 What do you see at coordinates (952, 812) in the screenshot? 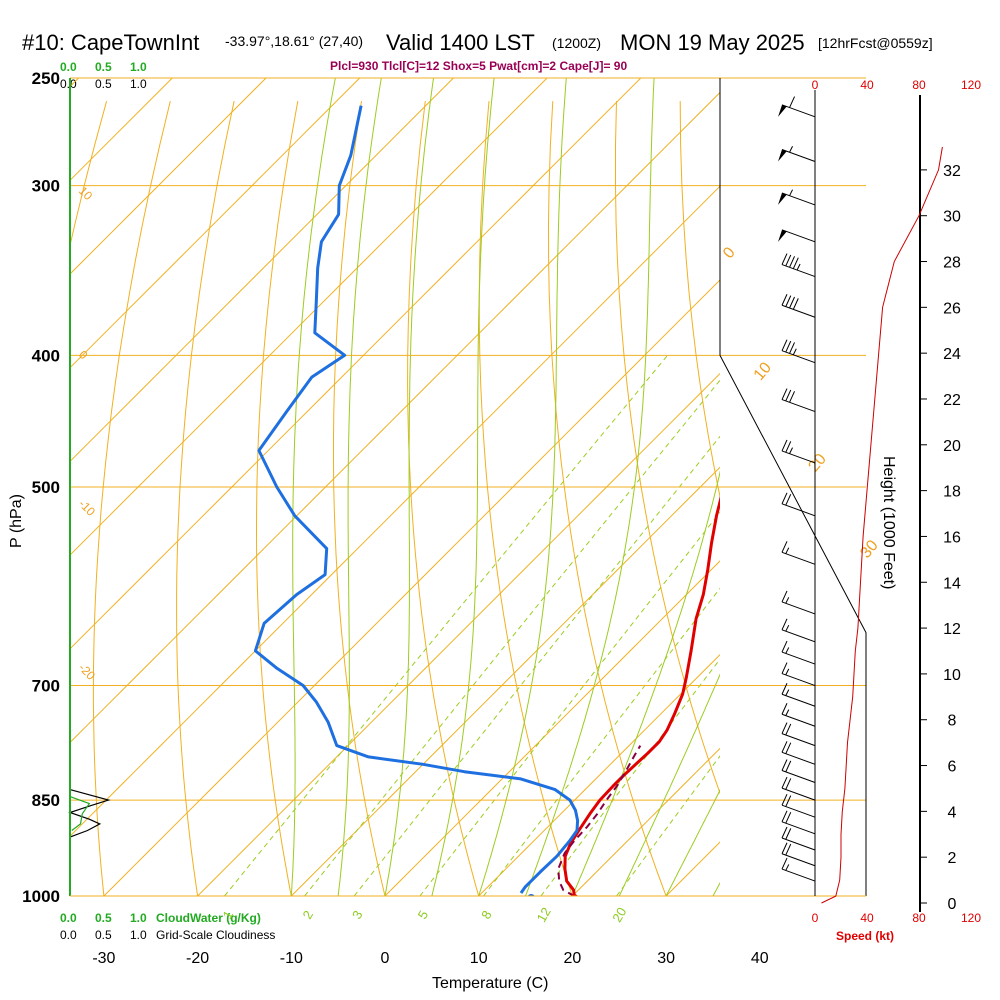
I see `height-tick-label: 4` at bounding box center [952, 812].